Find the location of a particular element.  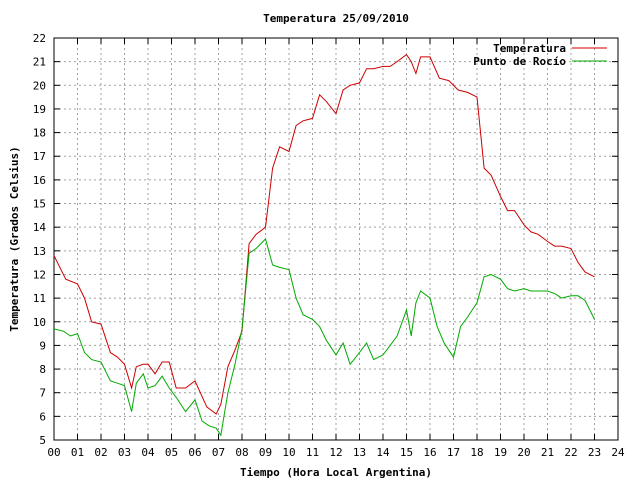

x-tick-label: 04 is located at coordinates (148, 452).